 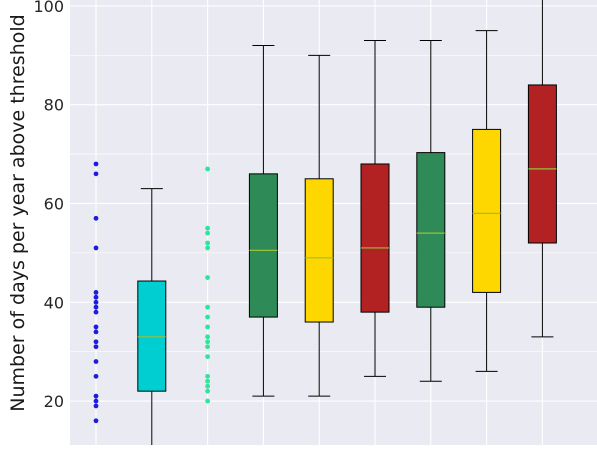 I want to click on y-tick-label: 40, so click(x=54, y=302).